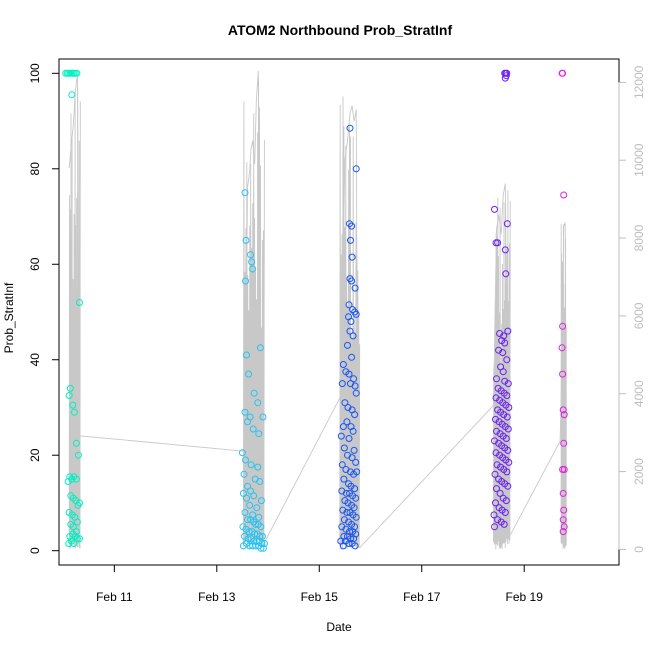  What do you see at coordinates (639, 549) in the screenshot?
I see `secondary-y-tick-label: 0` at bounding box center [639, 549].